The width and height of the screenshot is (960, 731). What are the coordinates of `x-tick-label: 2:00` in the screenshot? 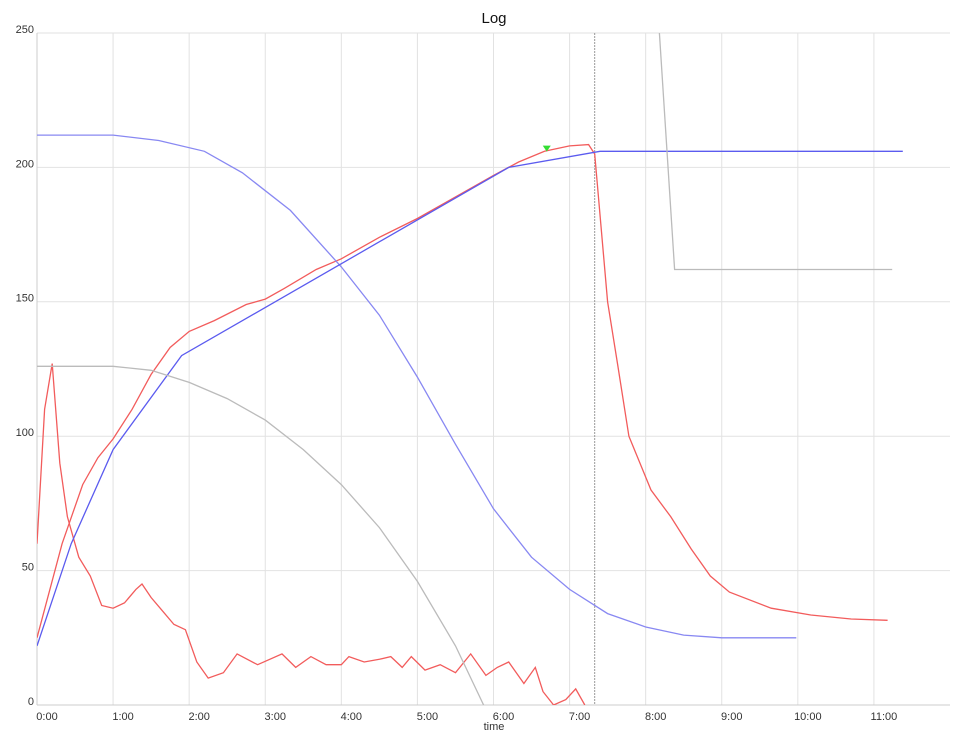 It's located at (198, 717).